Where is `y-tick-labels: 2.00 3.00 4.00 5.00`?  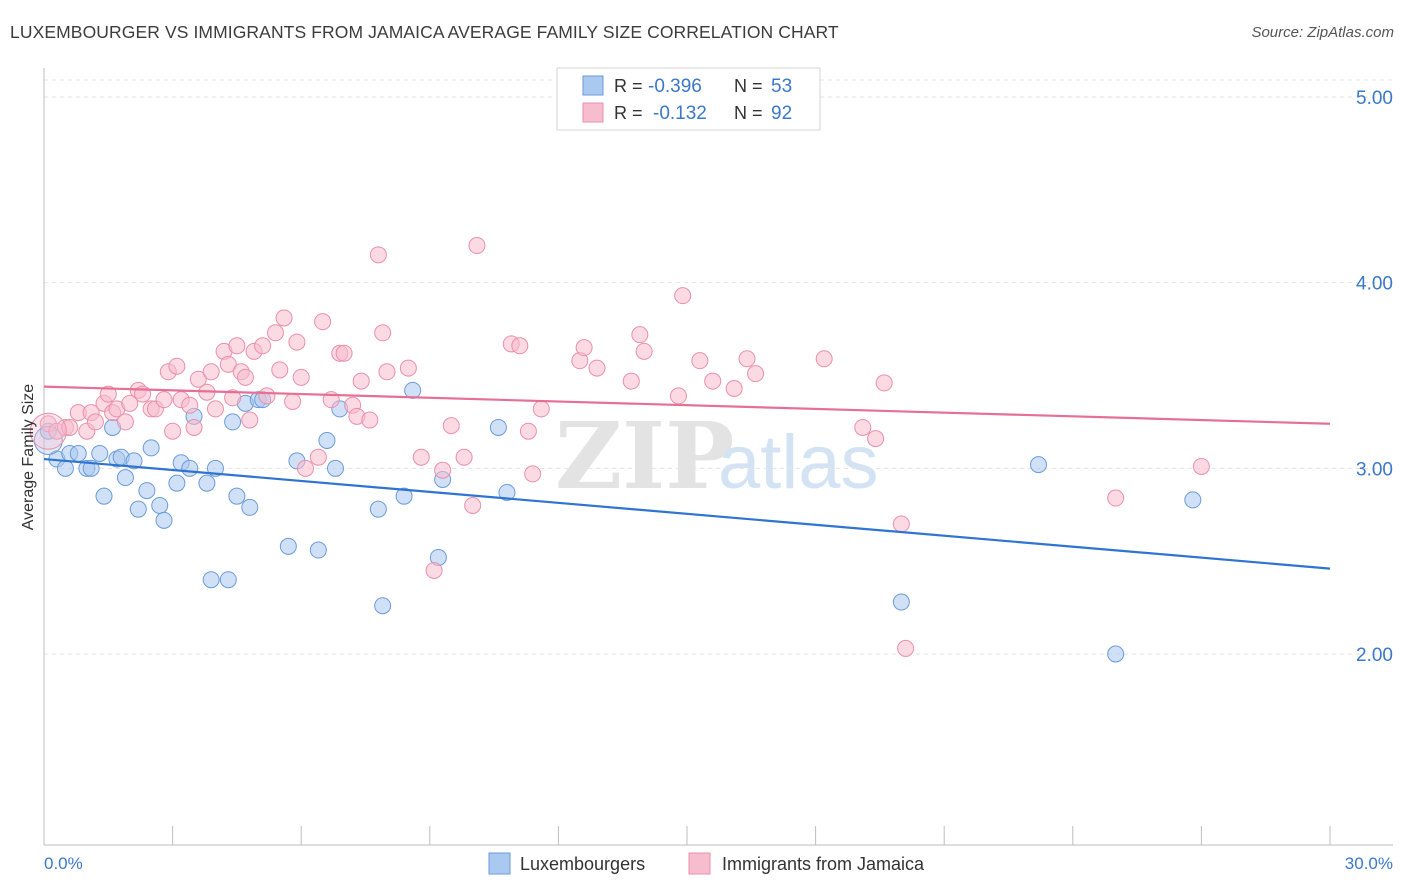
y-tick-labels: 2.00 3.00 4.00 5.00 is located at coordinates (1374, 377).